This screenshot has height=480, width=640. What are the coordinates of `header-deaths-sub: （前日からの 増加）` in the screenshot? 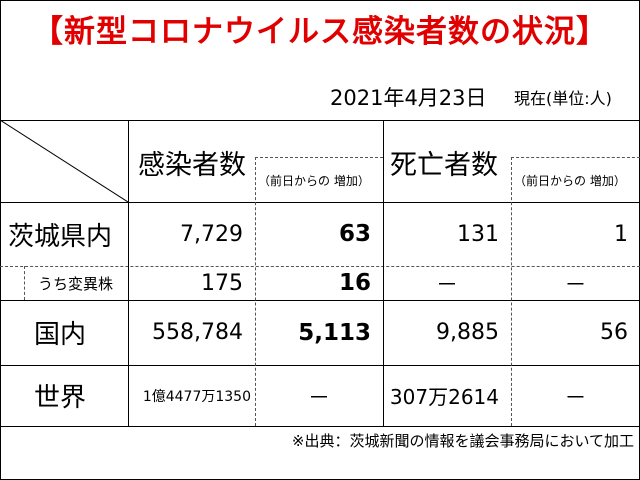 It's located at (570, 180).